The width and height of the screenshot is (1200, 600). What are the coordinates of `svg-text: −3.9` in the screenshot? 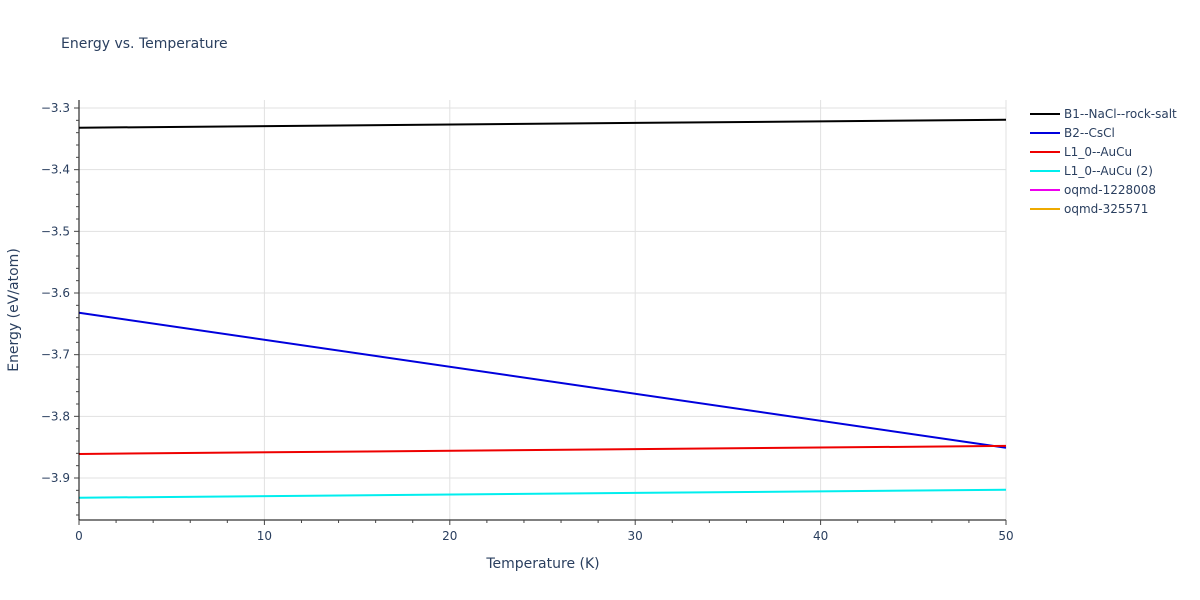 It's located at (55, 478).